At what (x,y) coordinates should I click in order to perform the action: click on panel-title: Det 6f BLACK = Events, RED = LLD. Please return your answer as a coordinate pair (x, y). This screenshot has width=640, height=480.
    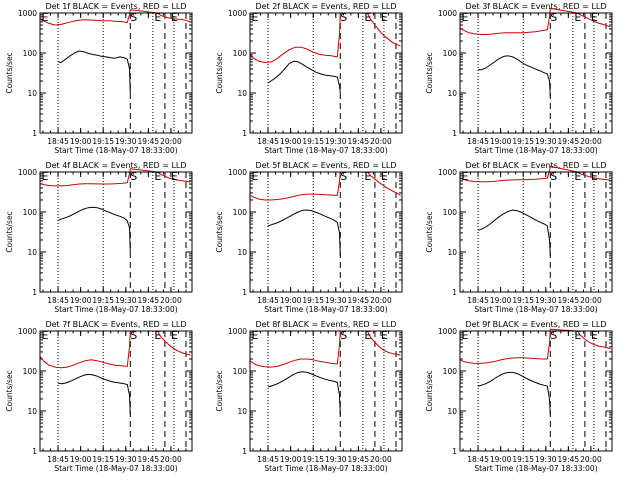
    Looking at the image, I should click on (535, 165).